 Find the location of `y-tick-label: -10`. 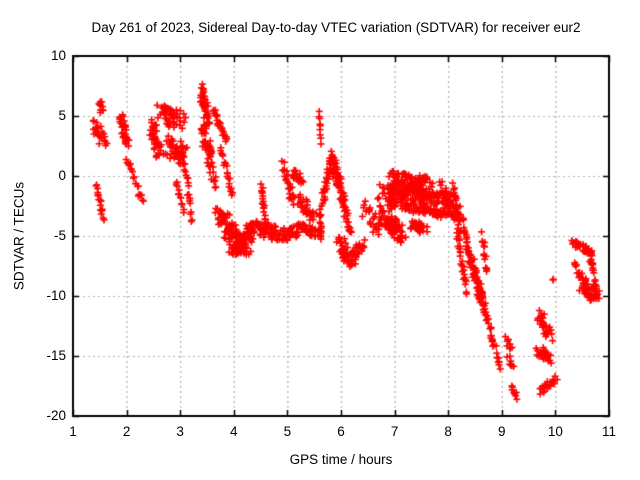

y-tick-label: -10 is located at coordinates (56, 295).